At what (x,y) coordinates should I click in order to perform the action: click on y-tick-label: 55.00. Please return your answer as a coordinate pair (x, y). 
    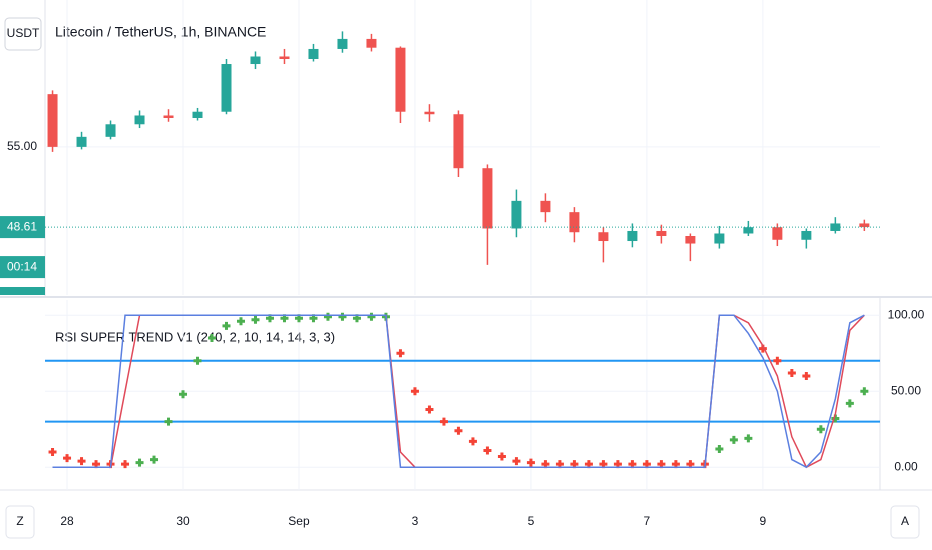
    Looking at the image, I should click on (22, 146).